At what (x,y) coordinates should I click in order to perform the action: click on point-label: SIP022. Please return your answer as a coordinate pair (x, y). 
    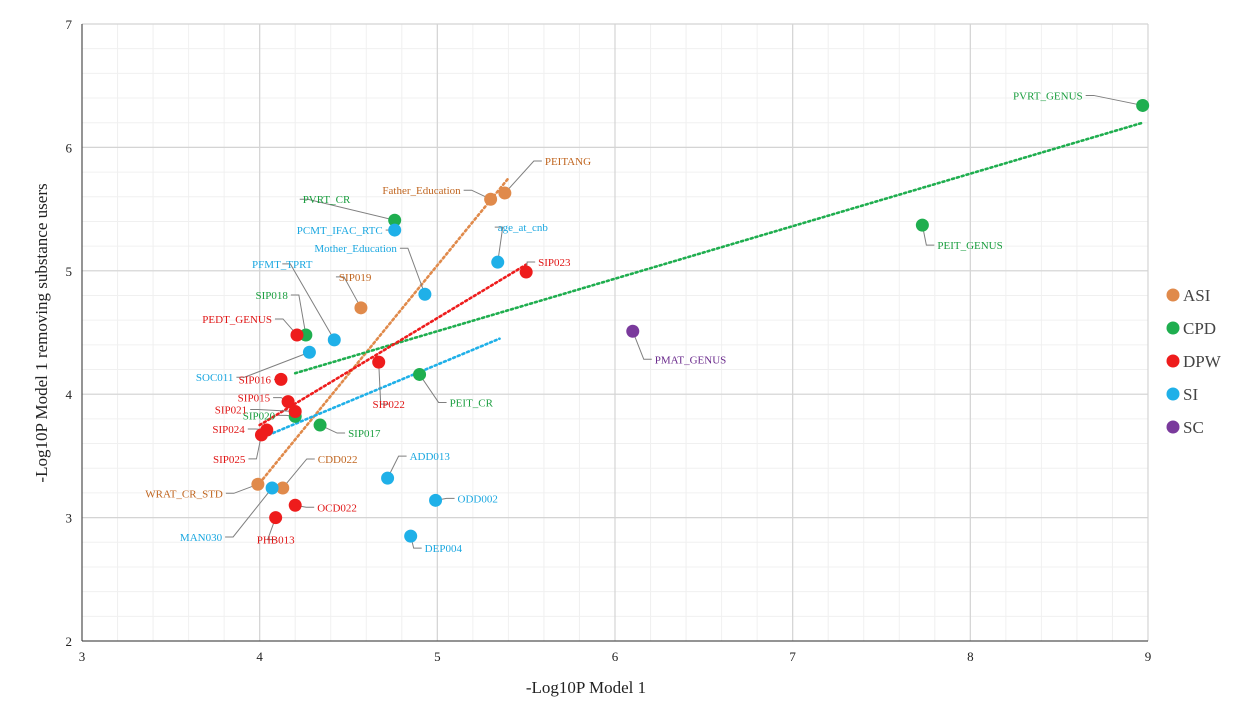
    Looking at the image, I should click on (389, 405).